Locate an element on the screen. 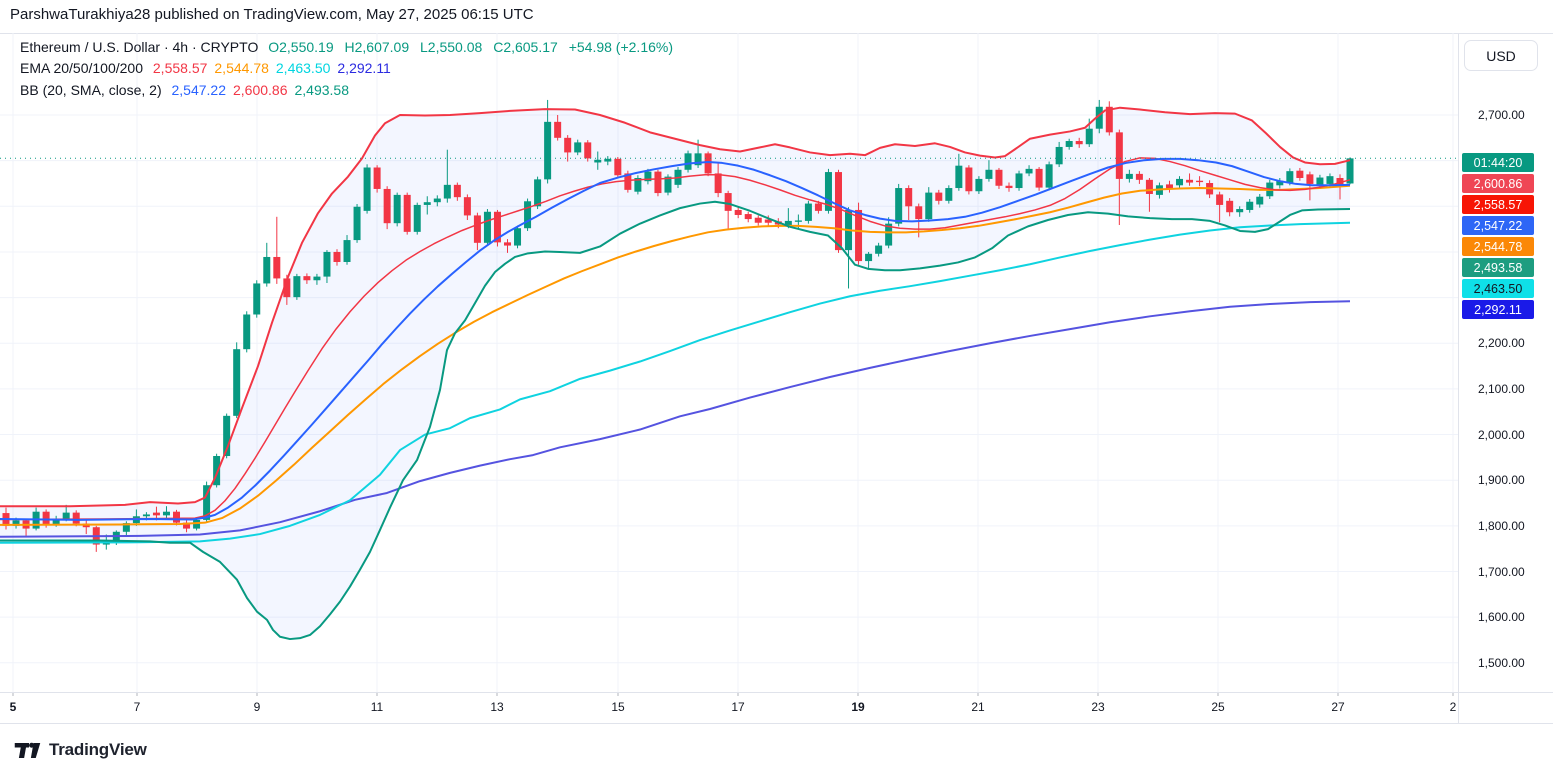 The height and width of the screenshot is (772, 1553). ohlc-open: O2,550.19 is located at coordinates (301, 47).